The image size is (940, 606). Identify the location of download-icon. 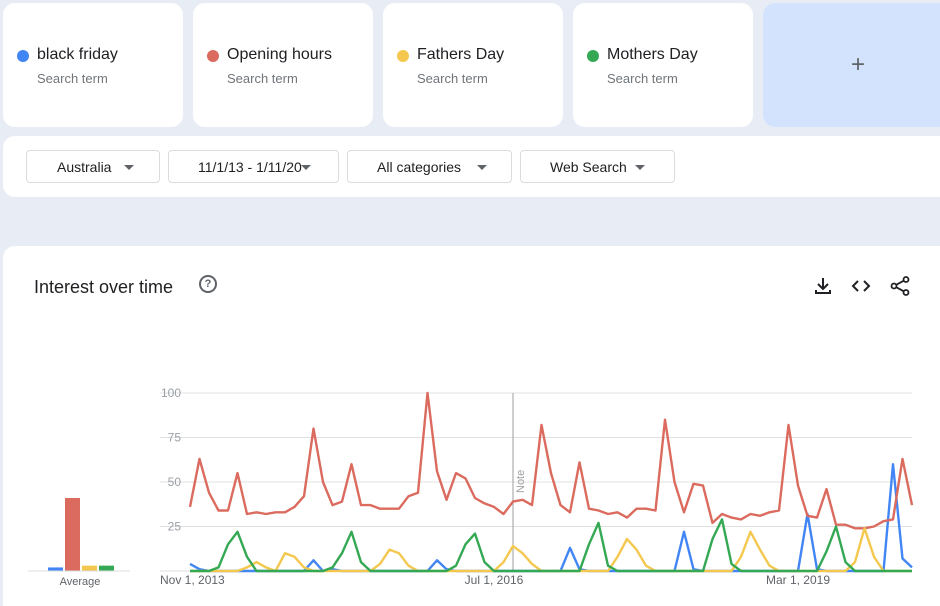
(823, 286).